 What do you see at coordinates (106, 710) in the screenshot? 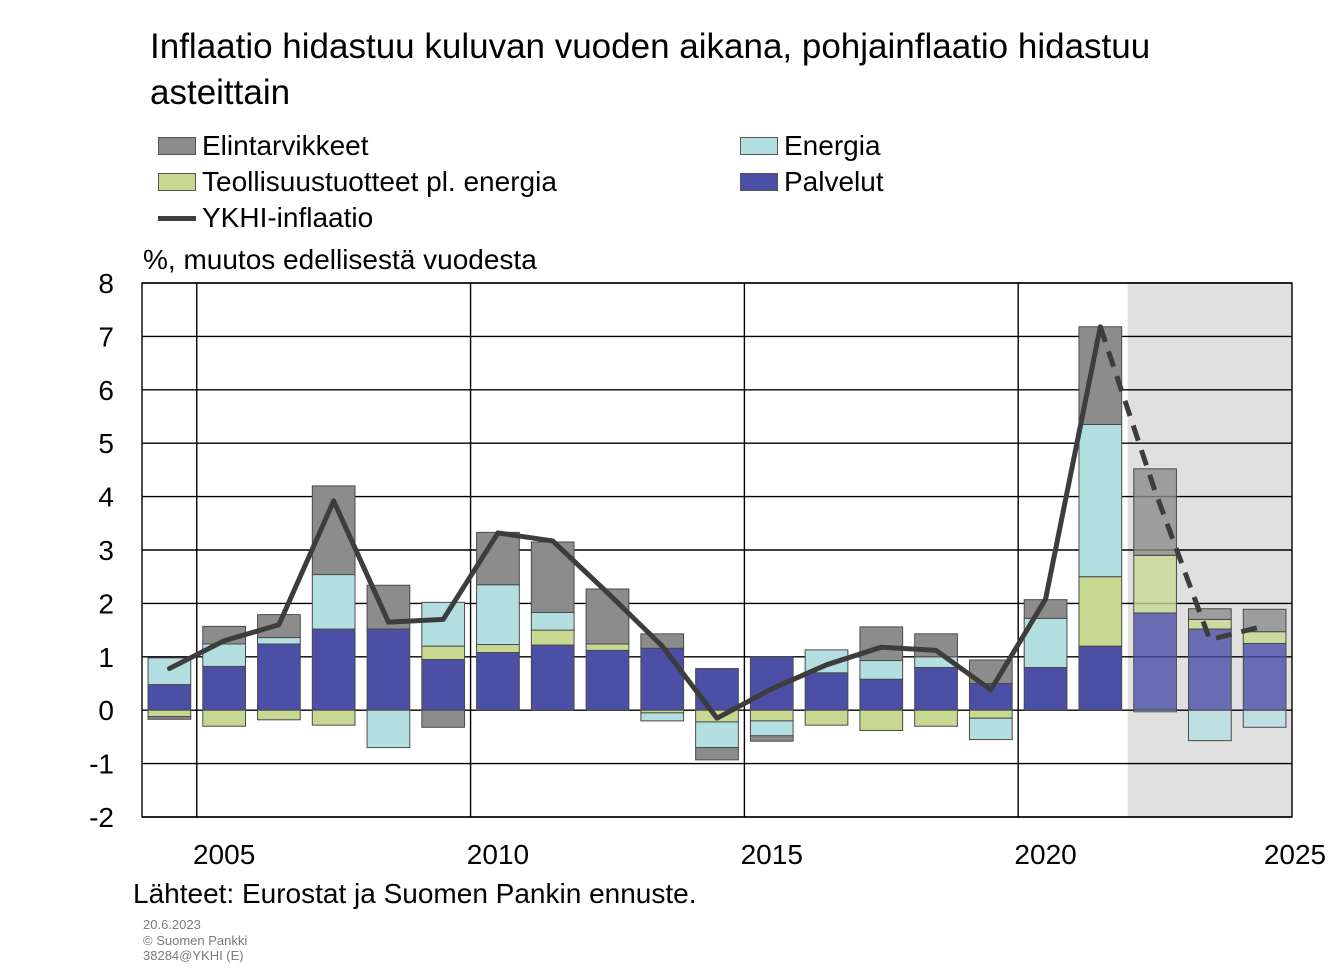
I see `y-tick-label: 0` at bounding box center [106, 710].